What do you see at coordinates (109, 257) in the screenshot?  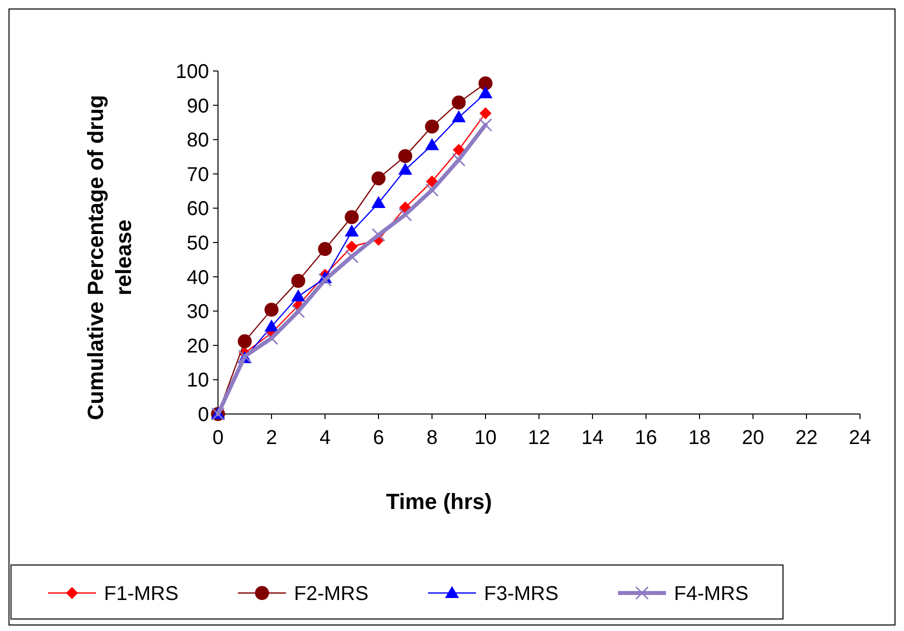 I see `y-axis-title: Cumulative Percentage of drug release` at bounding box center [109, 257].